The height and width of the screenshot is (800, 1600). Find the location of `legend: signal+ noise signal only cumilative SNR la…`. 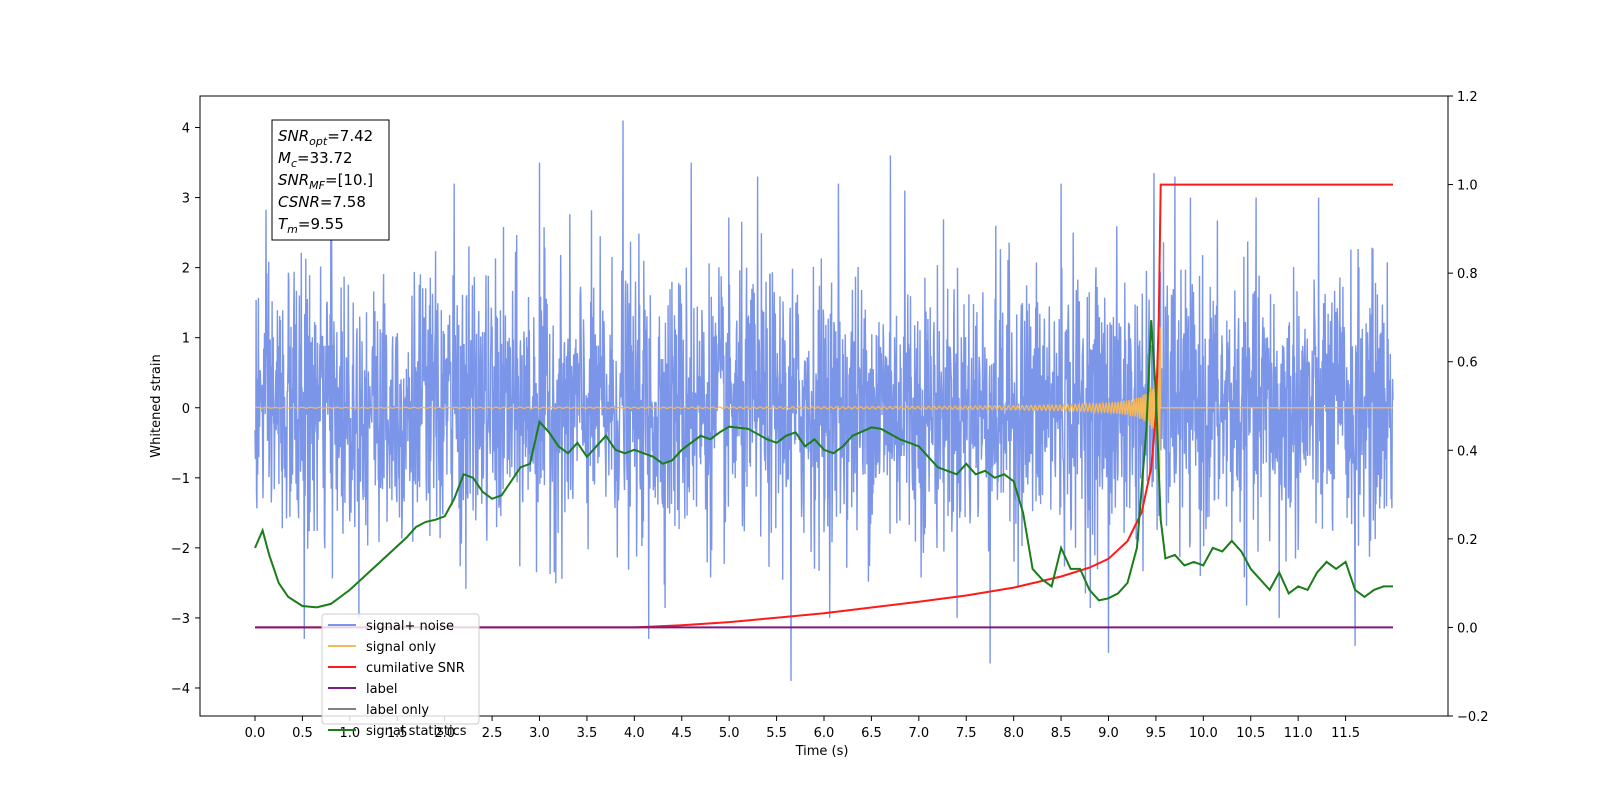

legend: signal+ noise signal only cumilative SNR la… is located at coordinates (400, 676).